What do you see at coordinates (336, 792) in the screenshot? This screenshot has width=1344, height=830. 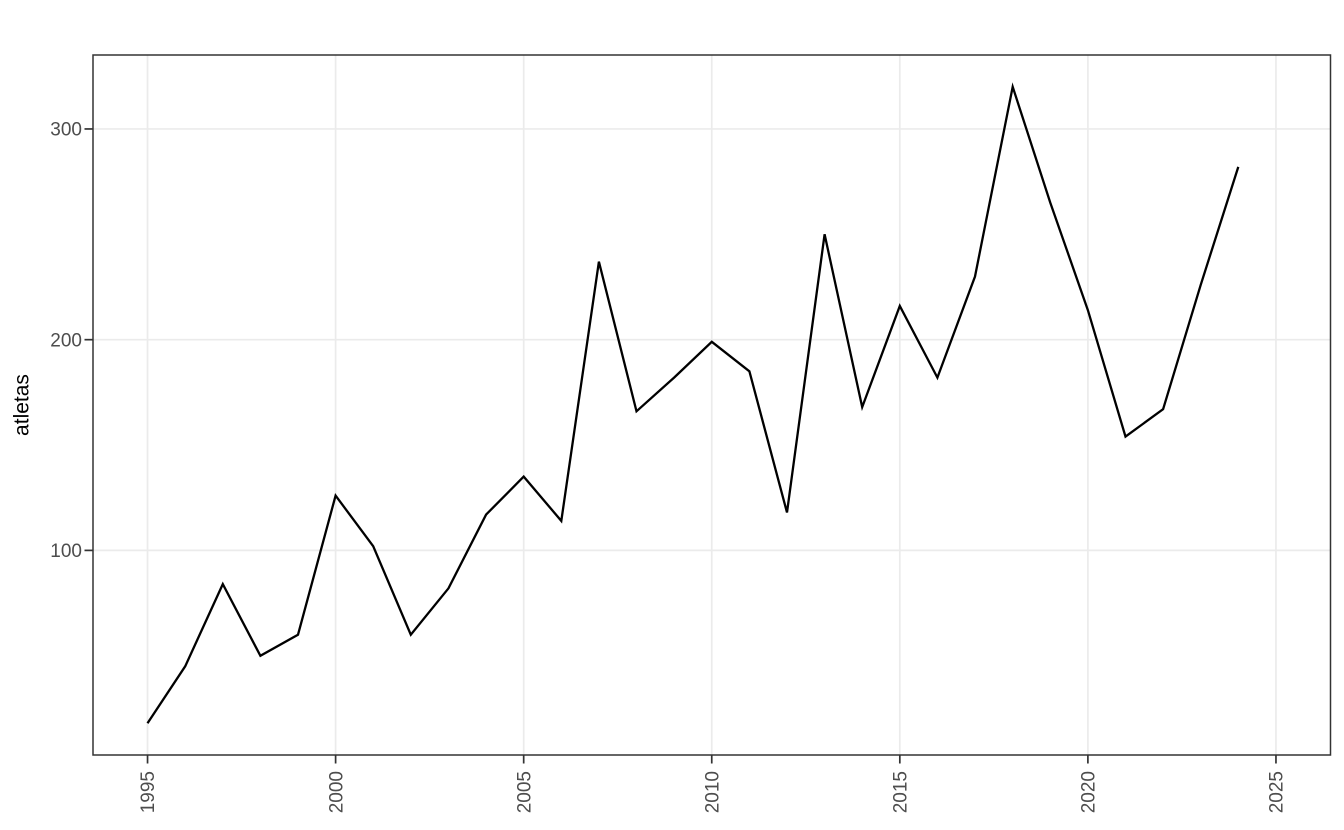 I see `x-tick-label: 2000` at bounding box center [336, 792].